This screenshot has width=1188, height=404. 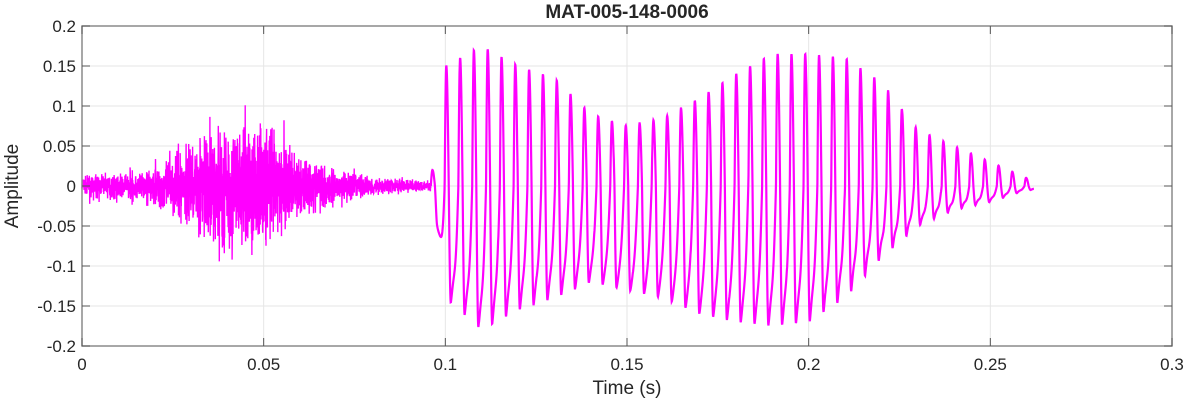 I want to click on x-tick-label: 0.3, so click(x=1172, y=364).